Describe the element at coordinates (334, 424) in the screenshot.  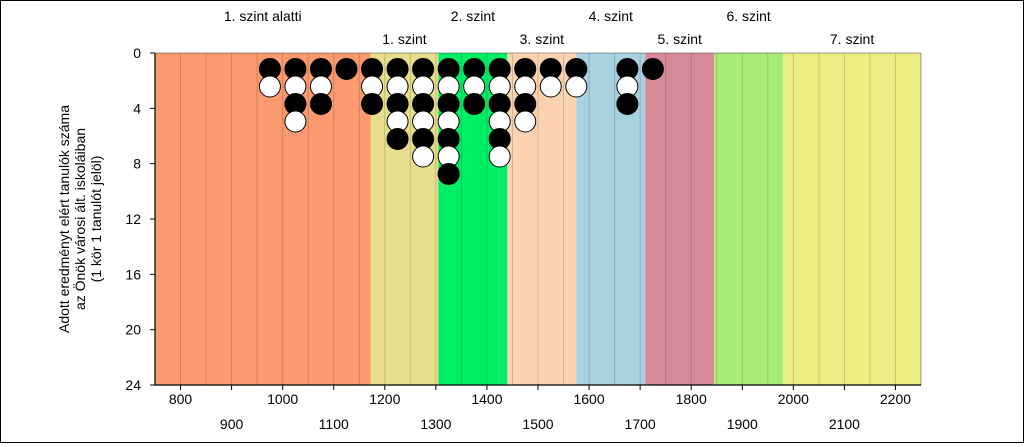
I see `x-tick-label: 1100` at that location.